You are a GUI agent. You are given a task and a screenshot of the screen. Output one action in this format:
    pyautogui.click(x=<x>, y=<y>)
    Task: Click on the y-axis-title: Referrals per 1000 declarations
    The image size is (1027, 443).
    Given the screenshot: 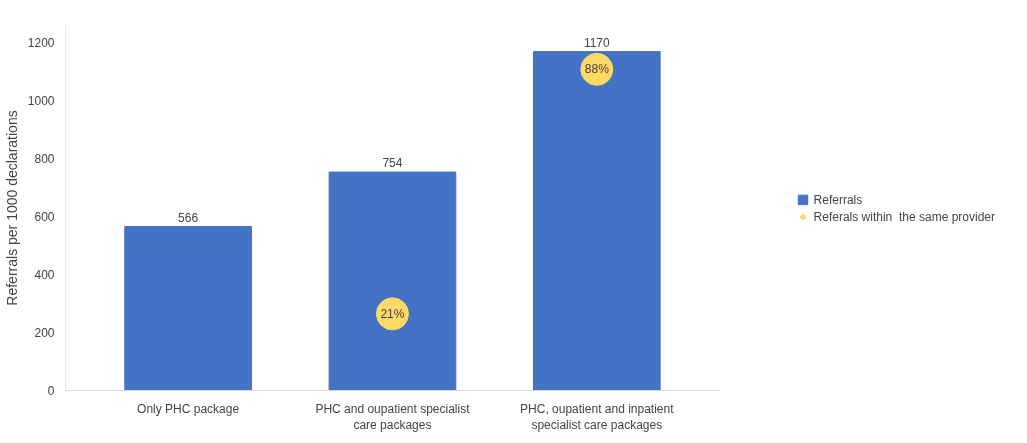 What is the action you would take?
    pyautogui.click(x=11, y=208)
    